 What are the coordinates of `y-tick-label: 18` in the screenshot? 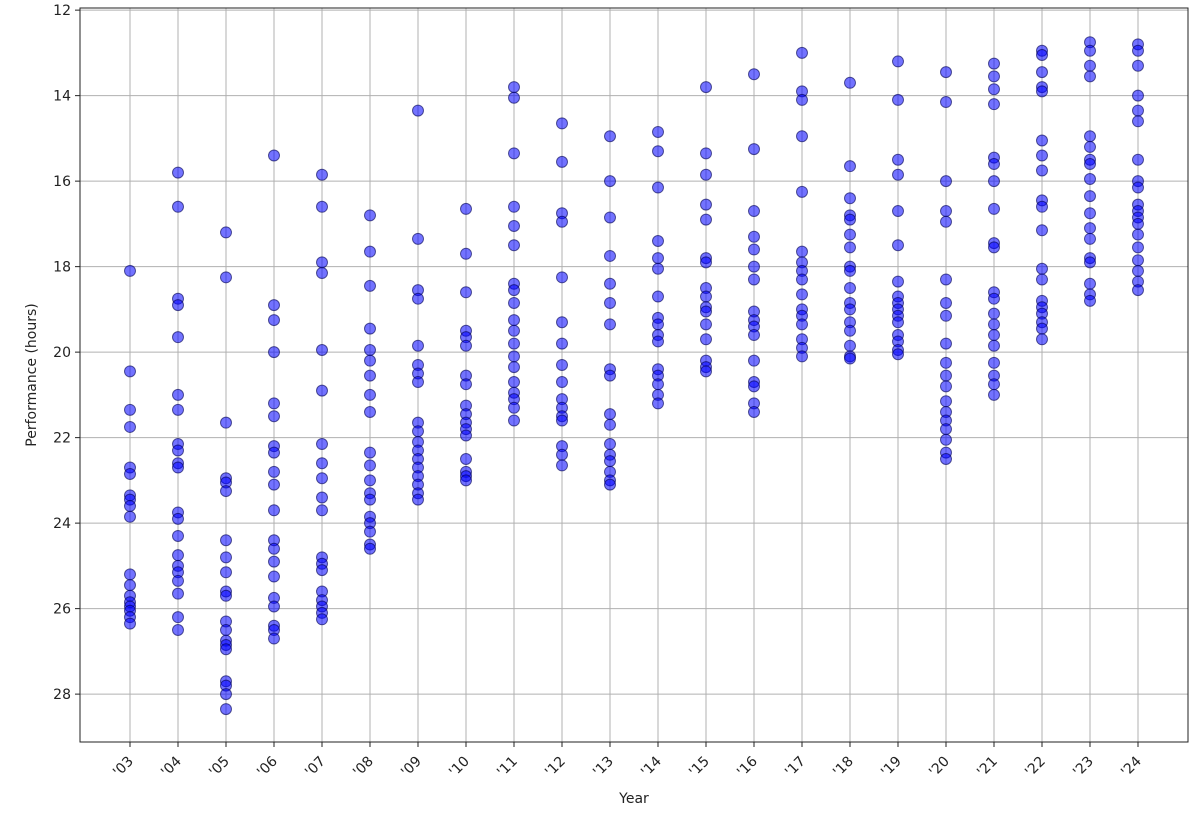 It's located at (62, 268).